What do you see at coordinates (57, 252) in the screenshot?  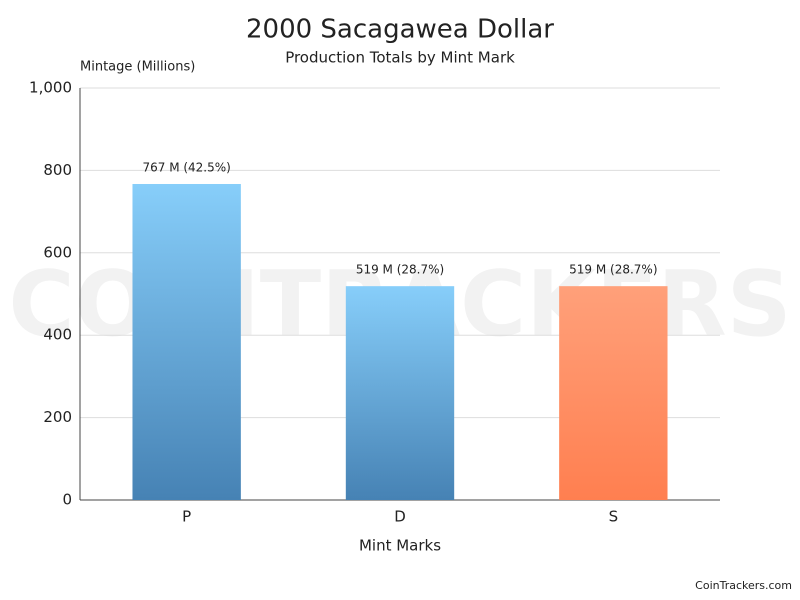 I see `y-tick-label: 600` at bounding box center [57, 252].